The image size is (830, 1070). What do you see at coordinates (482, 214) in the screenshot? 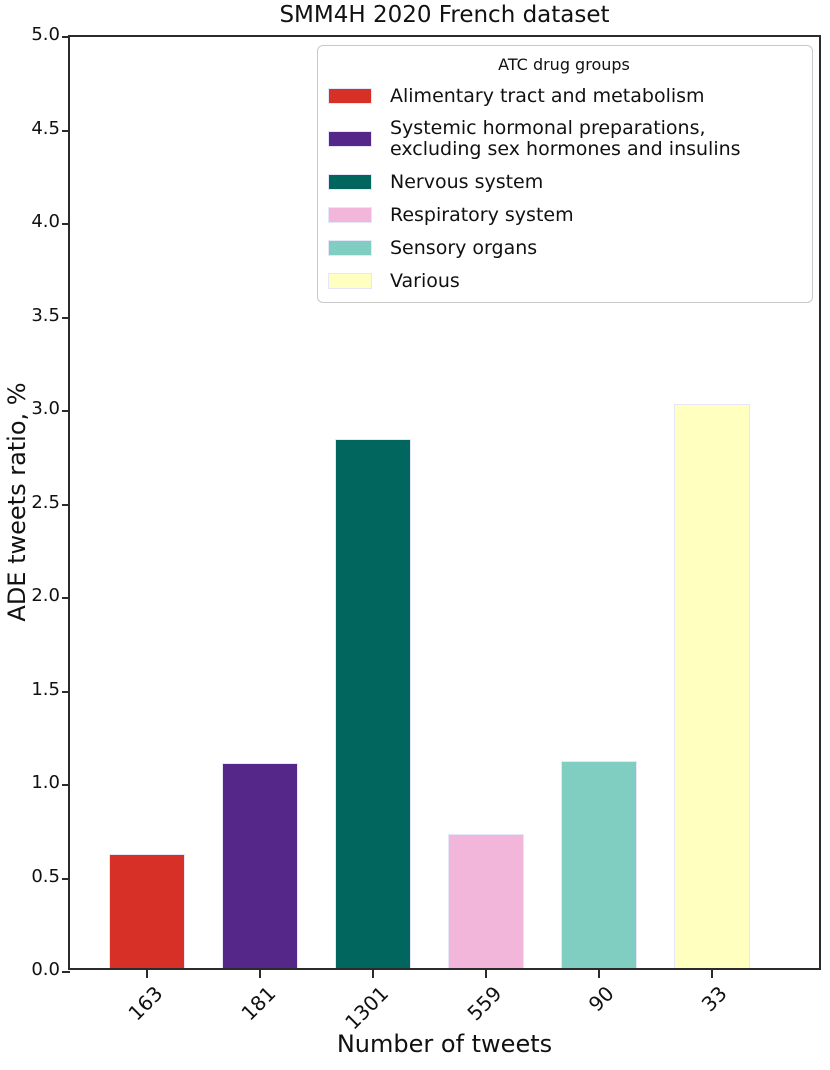
I see `legend-label: Respiratory system` at bounding box center [482, 214].